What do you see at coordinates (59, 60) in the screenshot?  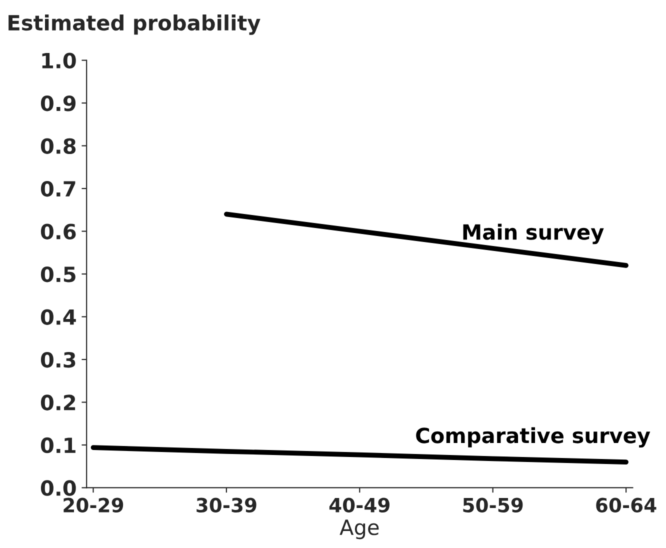 I see `y-tick-label: 1.0` at bounding box center [59, 60].